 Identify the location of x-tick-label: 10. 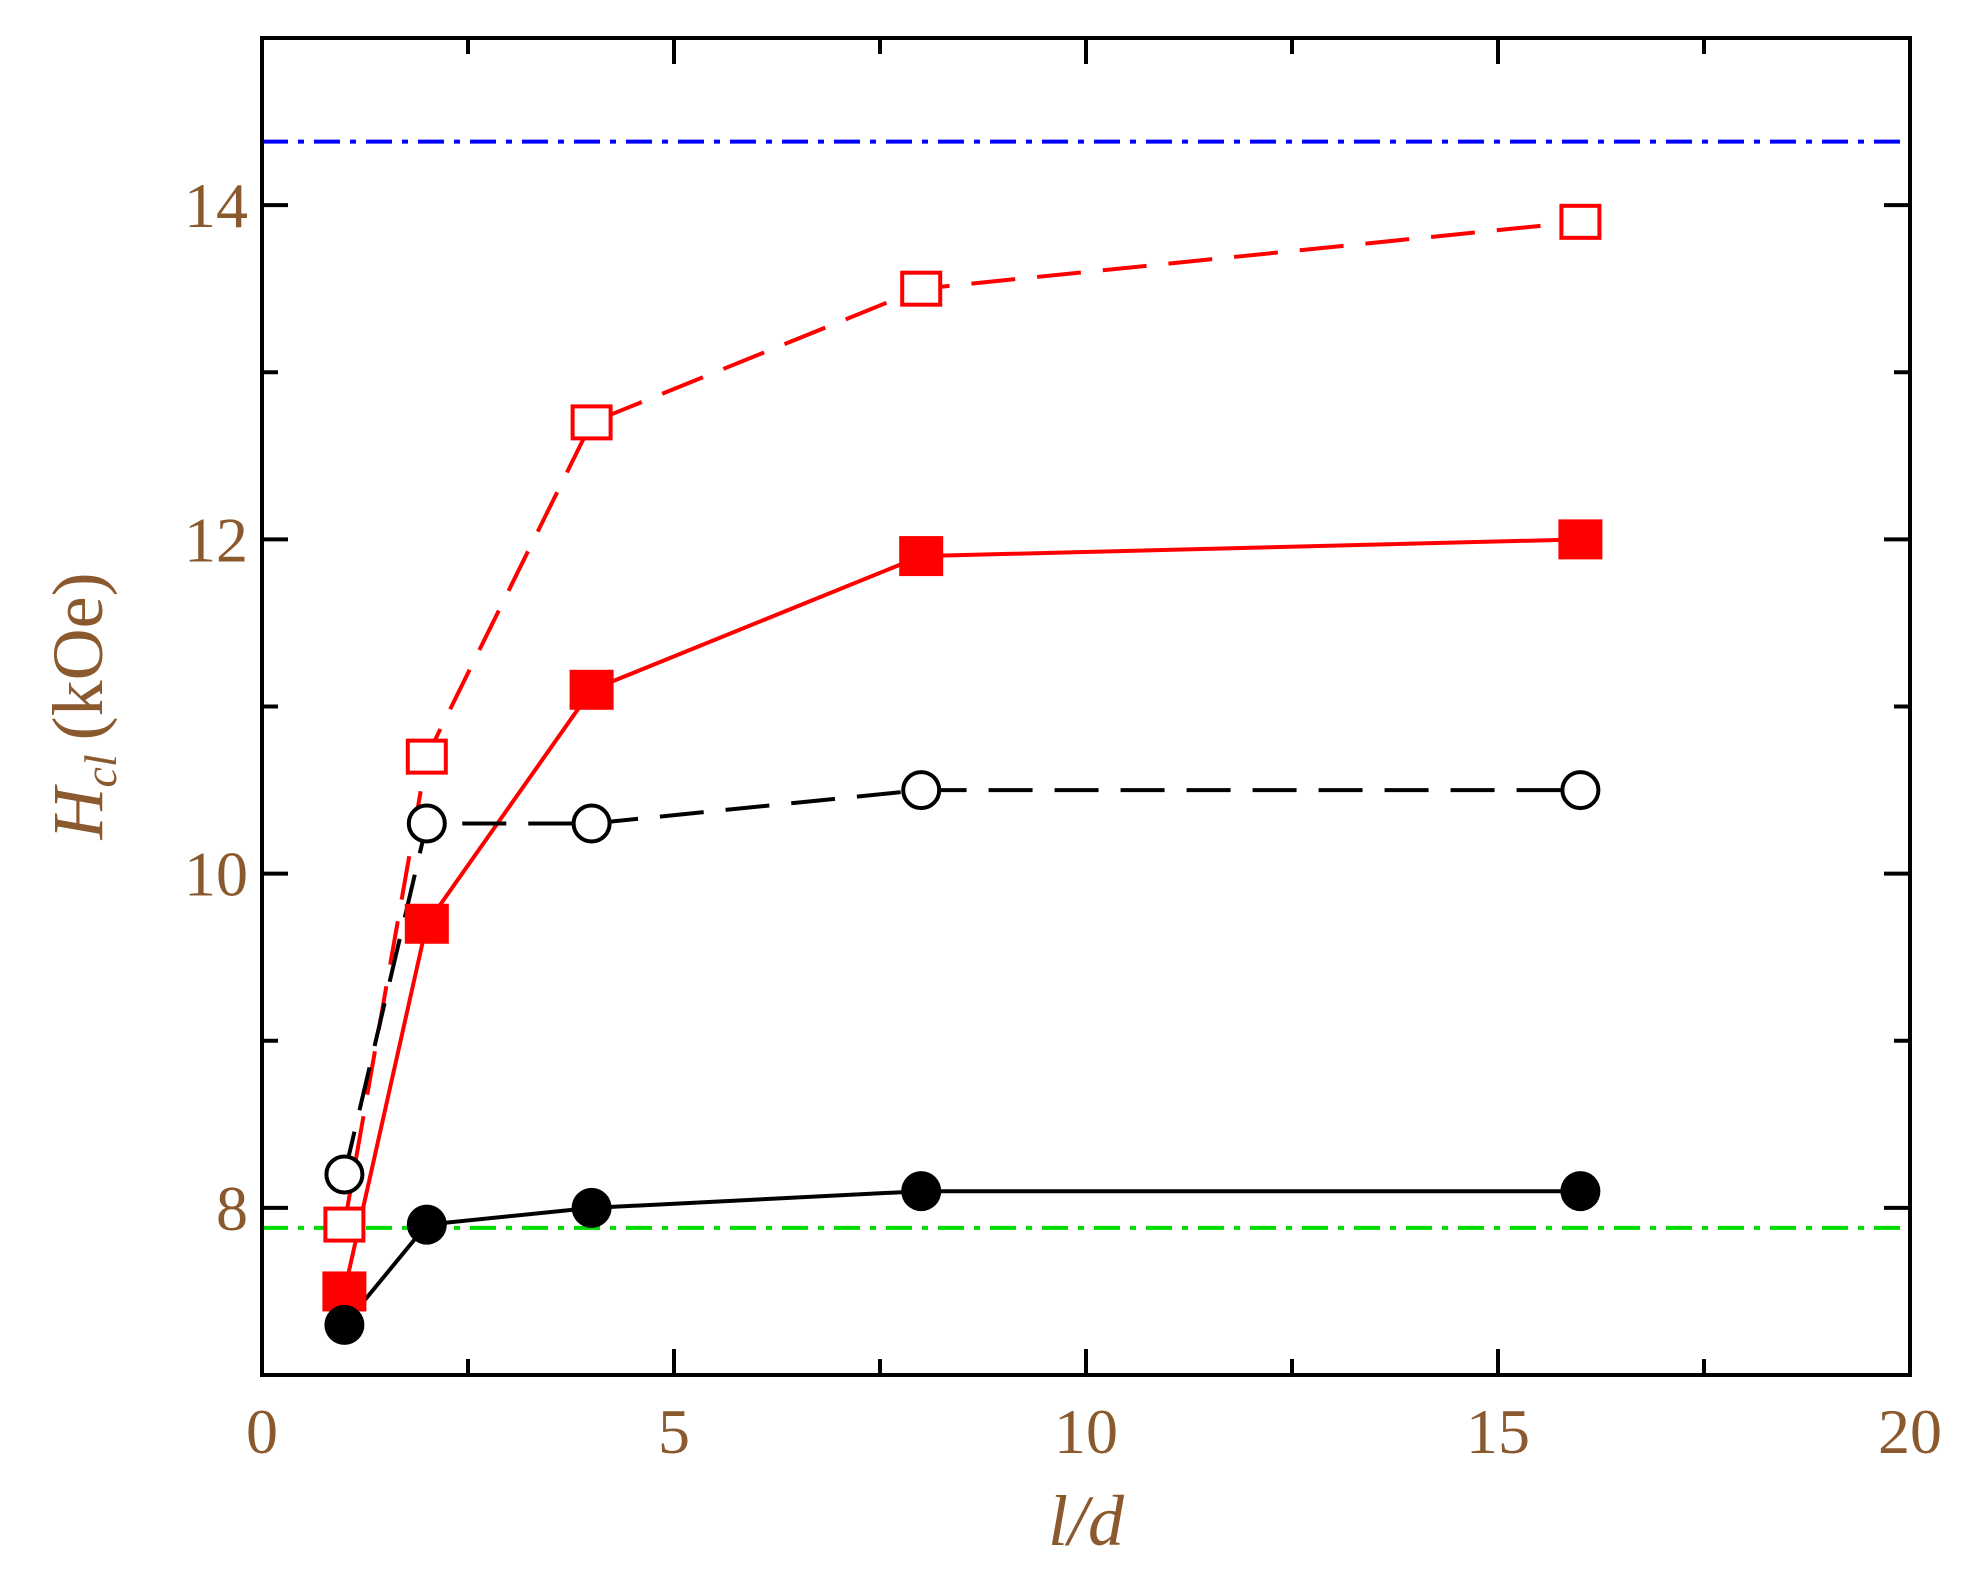
(1086, 1431).